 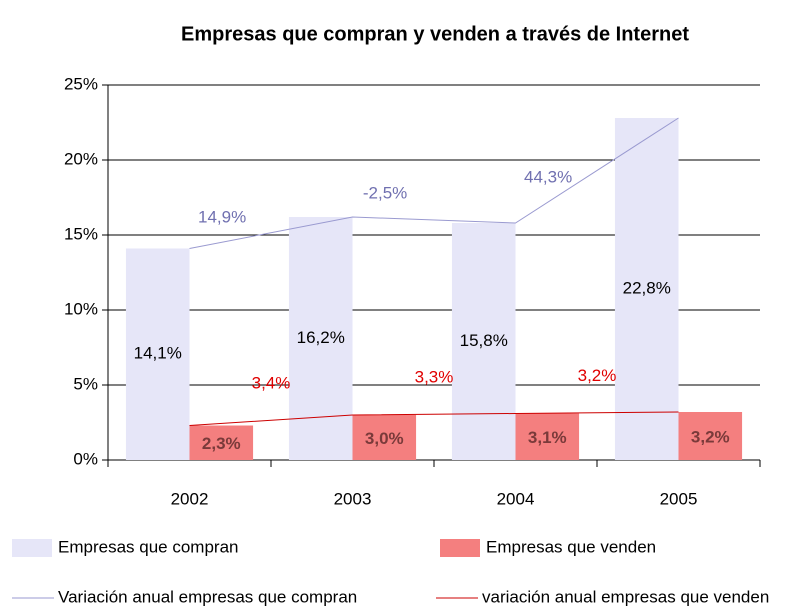 I want to click on y-tick-label: 15%, so click(x=81, y=233).